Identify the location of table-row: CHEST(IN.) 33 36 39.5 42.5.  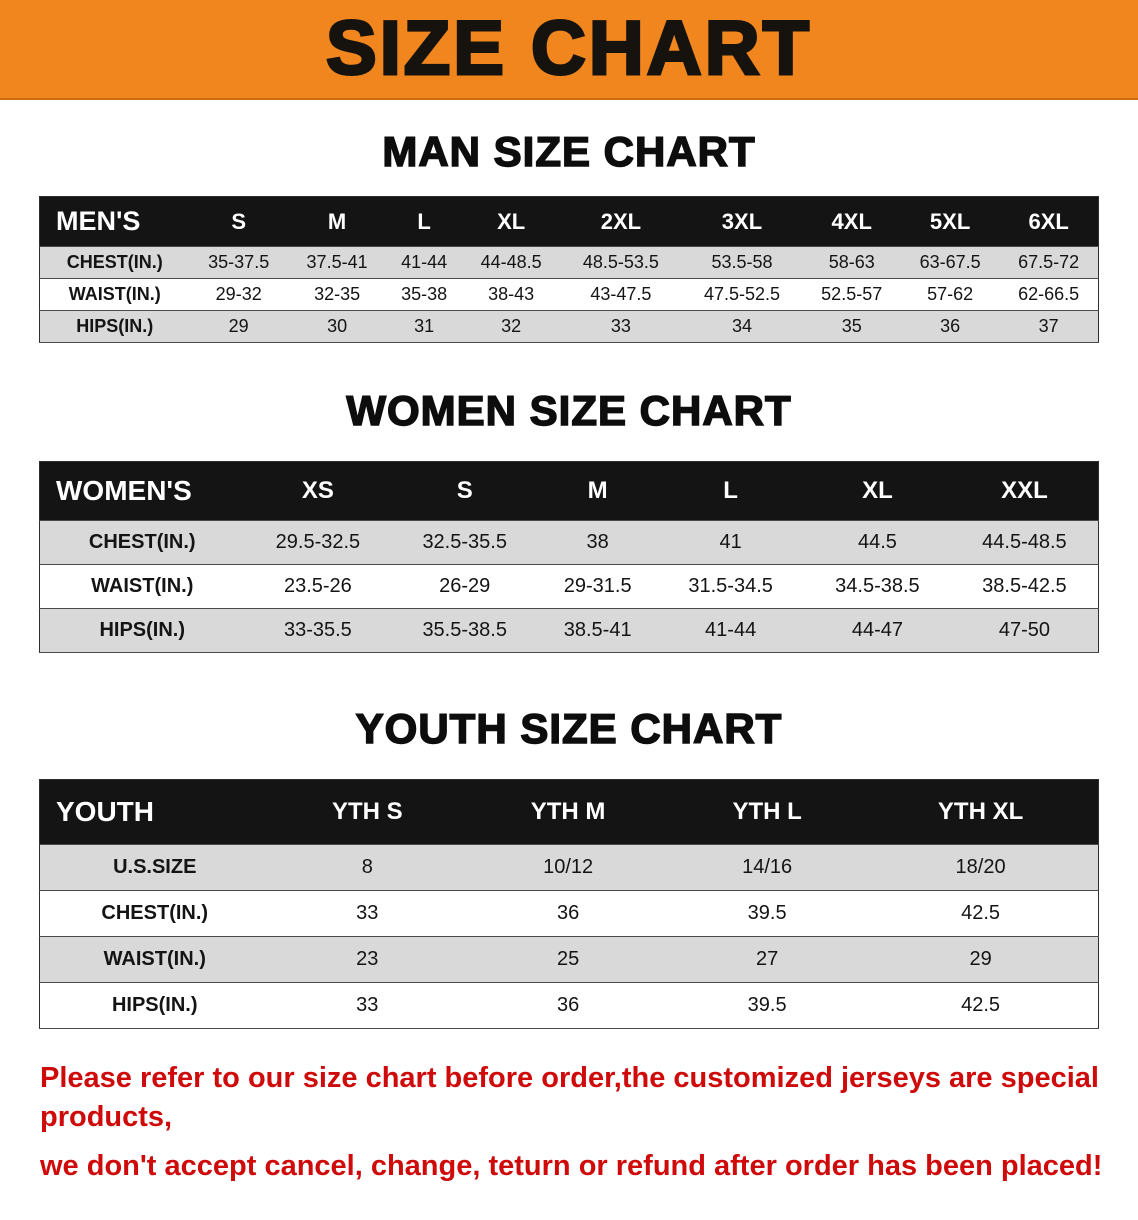
(569, 913).